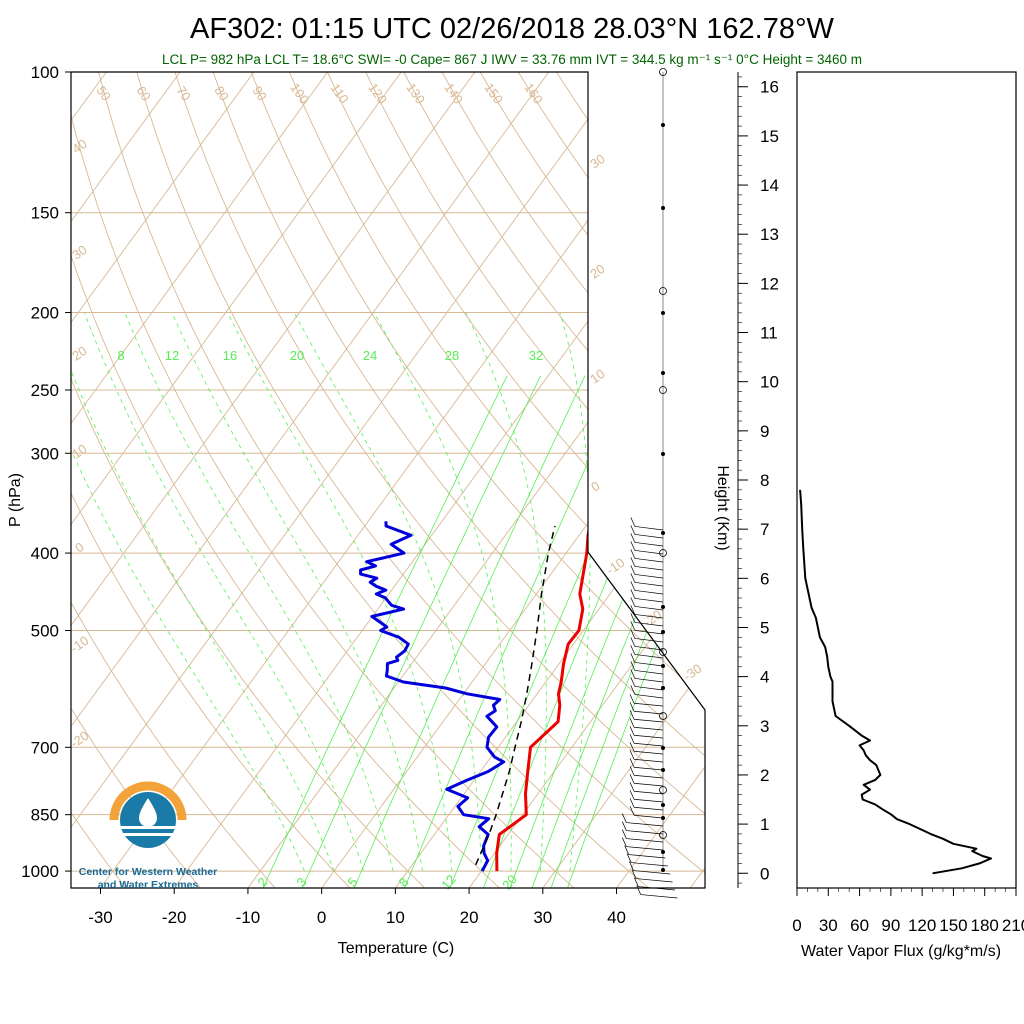  I want to click on isotherm-label: 100, so click(299, 93).